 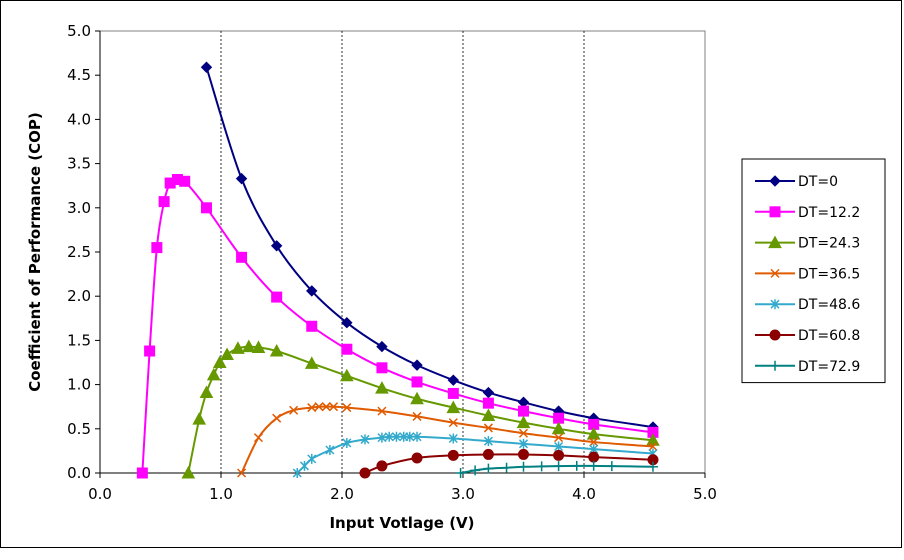 What do you see at coordinates (79, 164) in the screenshot?
I see `y-tick-label: 3.5` at bounding box center [79, 164].